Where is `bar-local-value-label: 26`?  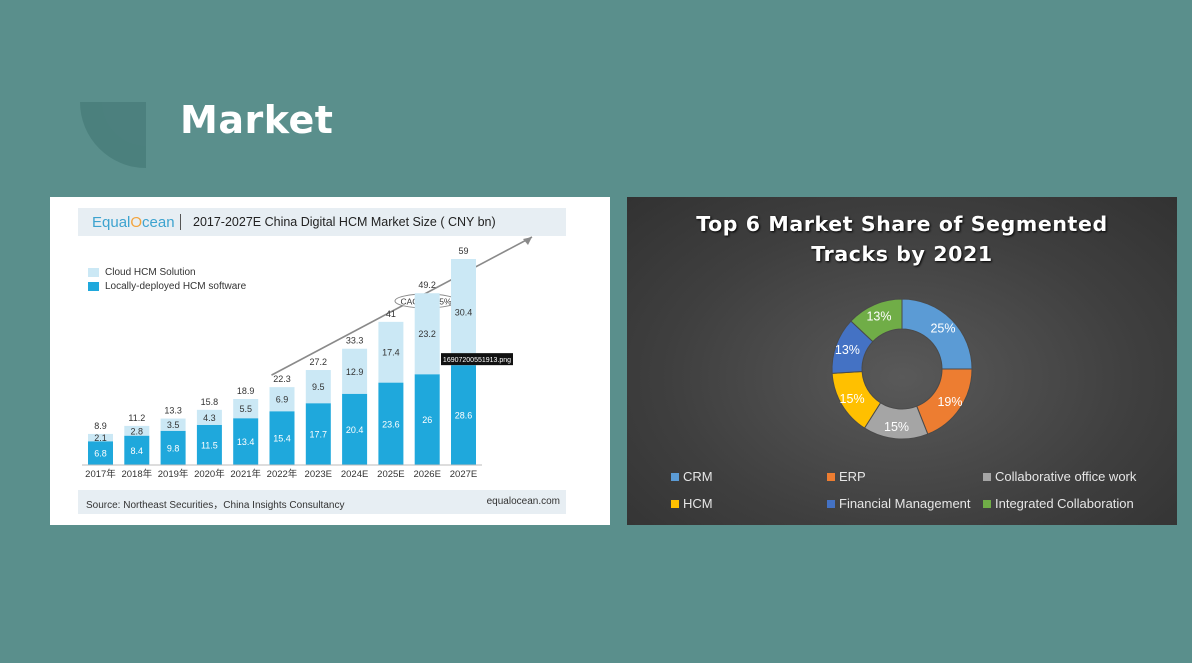 bar-local-value-label: 26 is located at coordinates (427, 420).